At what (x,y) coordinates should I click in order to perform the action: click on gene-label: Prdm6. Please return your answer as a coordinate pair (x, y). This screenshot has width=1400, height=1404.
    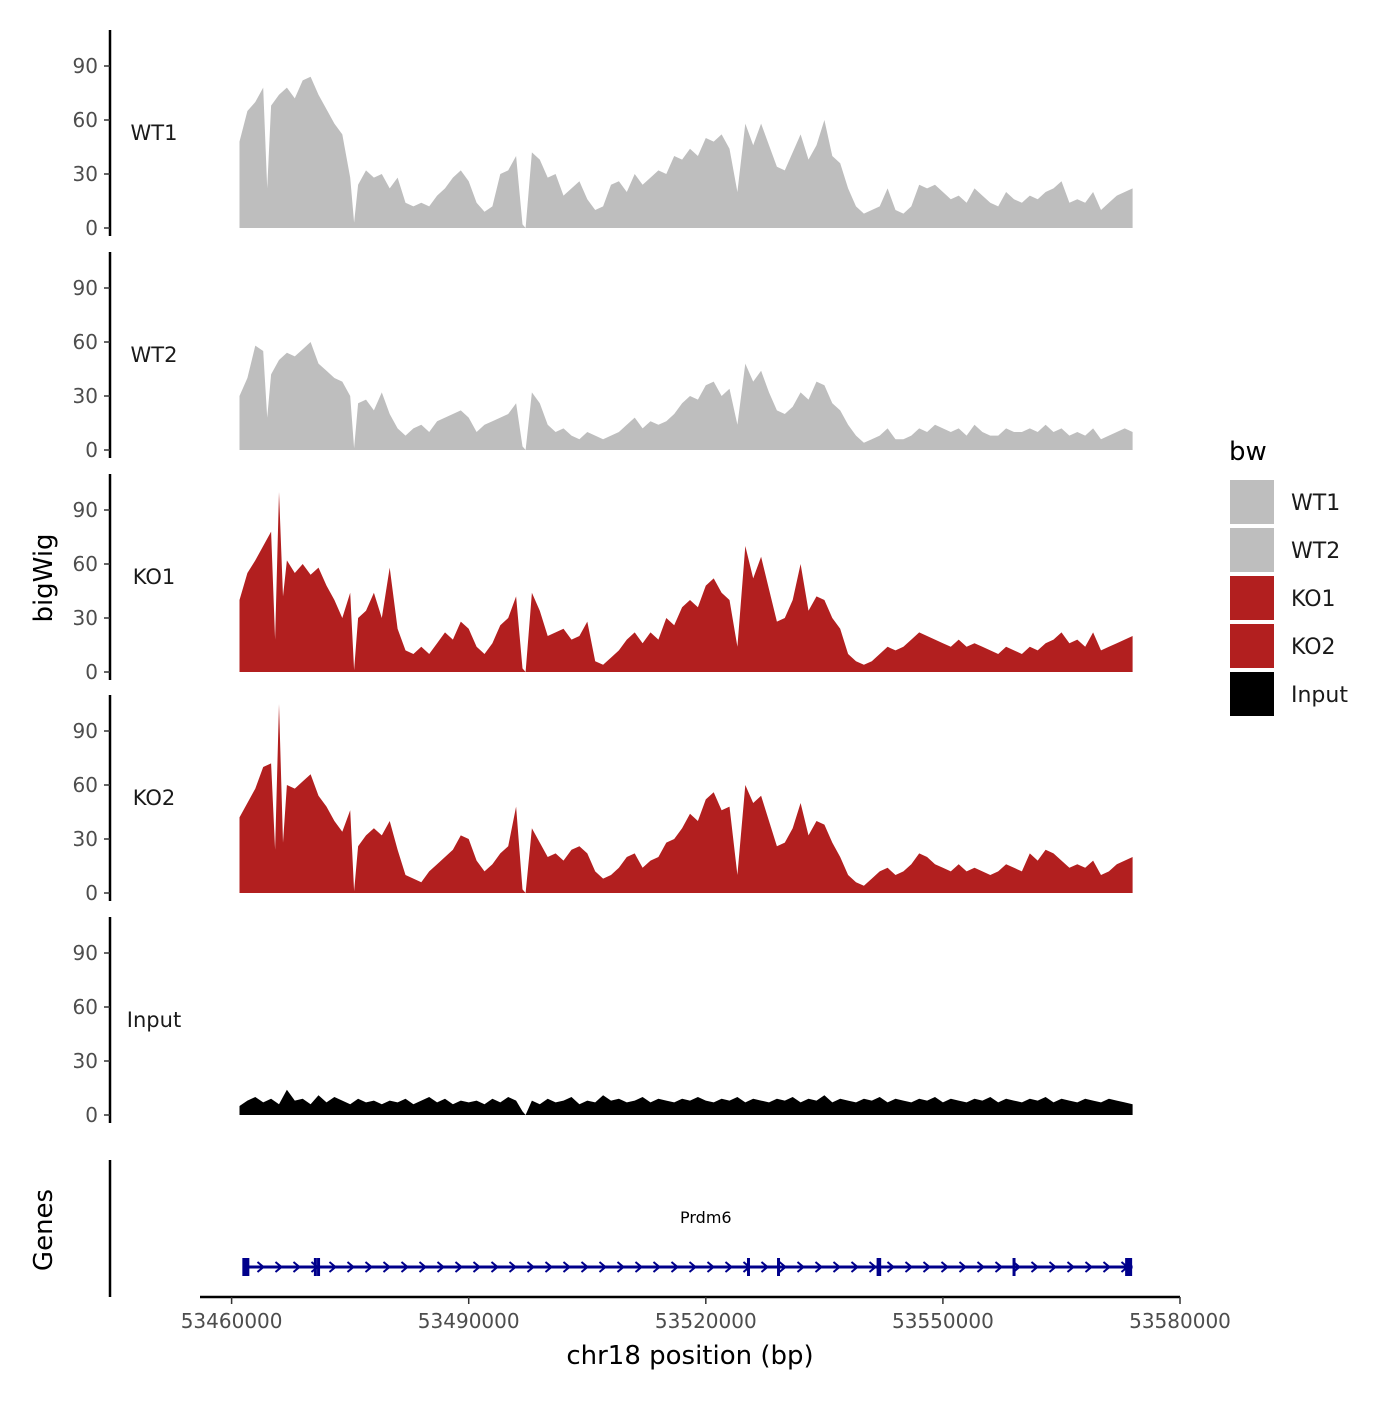
    Looking at the image, I should click on (706, 1217).